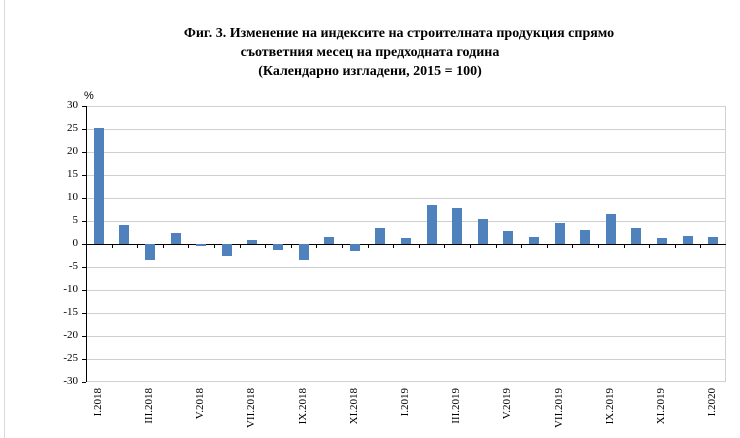 The width and height of the screenshot is (740, 438). What do you see at coordinates (75, 220) in the screenshot?
I see `y-tick-label: 5` at bounding box center [75, 220].